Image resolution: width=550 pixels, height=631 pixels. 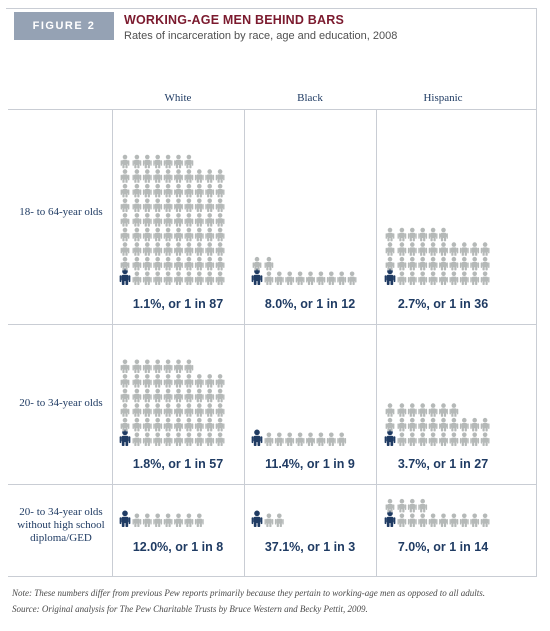 I want to click on stat-black-18-64: 8.0%, or 1 in 12, so click(x=310, y=304).